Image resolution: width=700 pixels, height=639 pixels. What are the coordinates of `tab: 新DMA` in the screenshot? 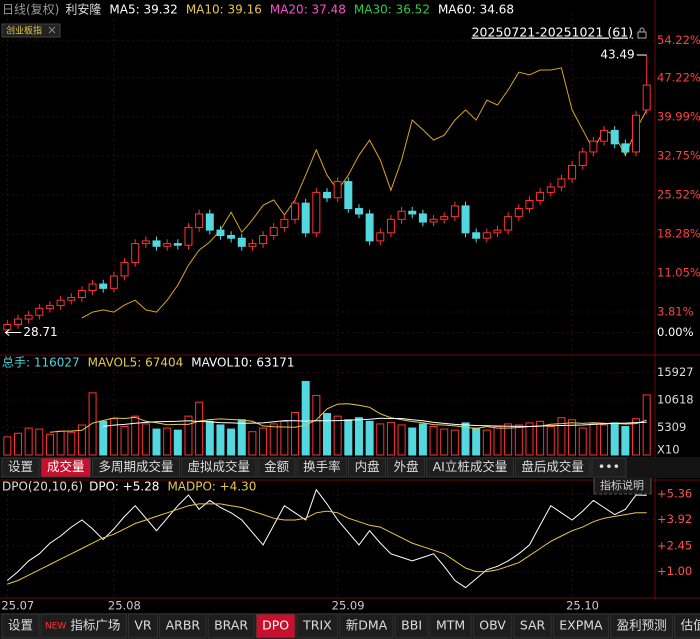 It's located at (367, 625).